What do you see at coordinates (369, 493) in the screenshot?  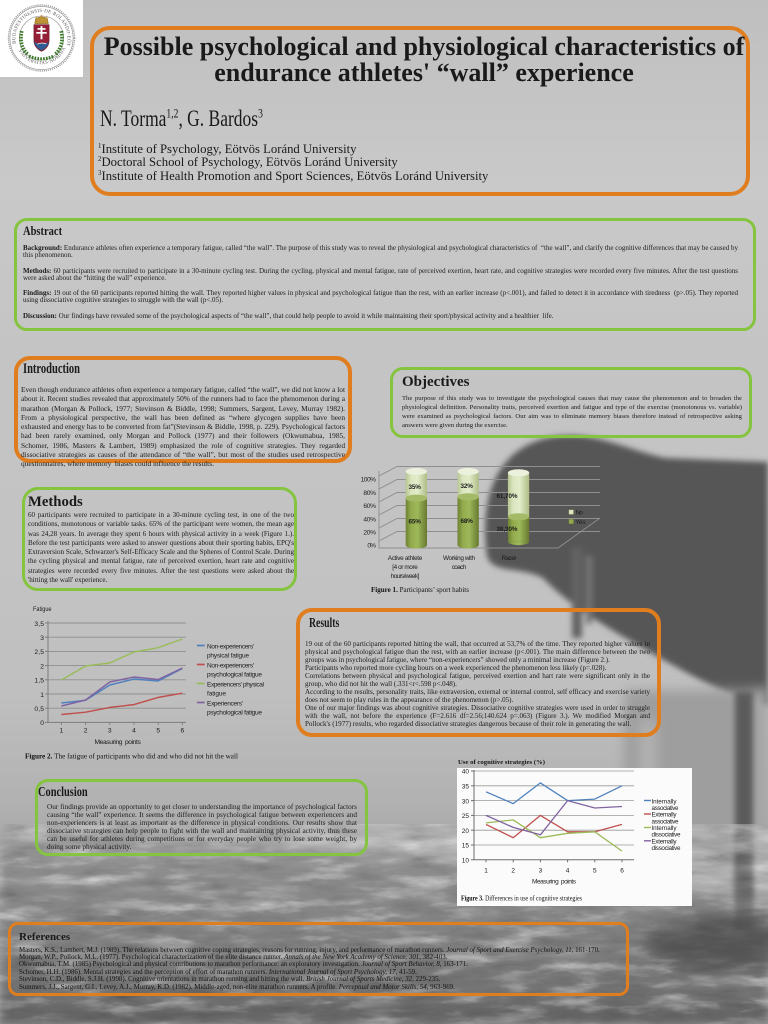 I see `svg-text: 80%` at bounding box center [369, 493].